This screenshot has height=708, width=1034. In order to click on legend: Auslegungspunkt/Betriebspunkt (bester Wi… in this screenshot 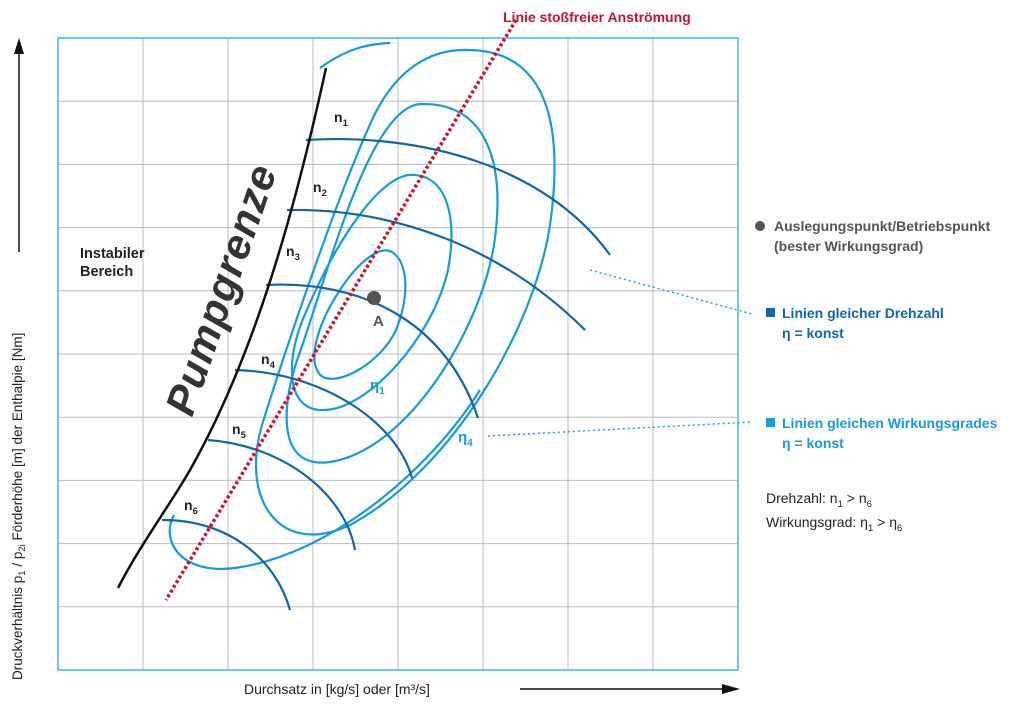, I will do `click(876, 334)`.